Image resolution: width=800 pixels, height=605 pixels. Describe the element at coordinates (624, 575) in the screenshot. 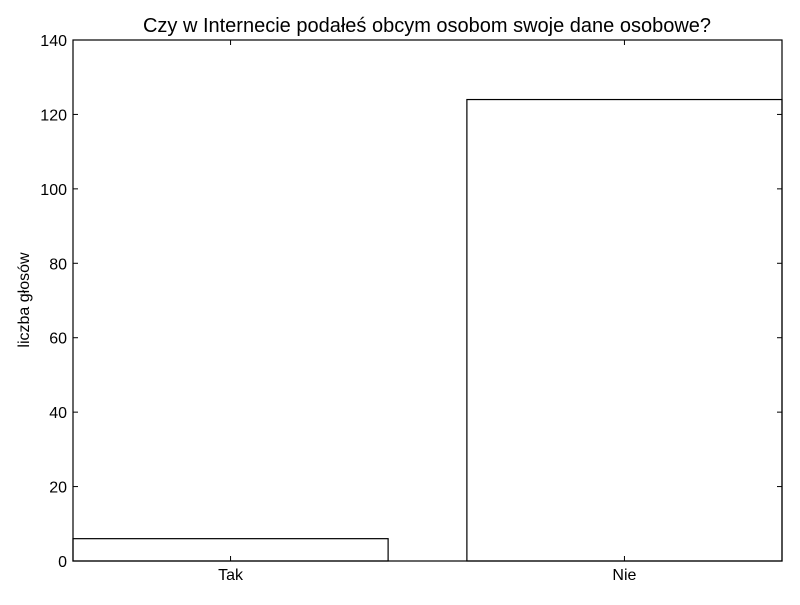

I see `x-tick-label: Nie` at that location.